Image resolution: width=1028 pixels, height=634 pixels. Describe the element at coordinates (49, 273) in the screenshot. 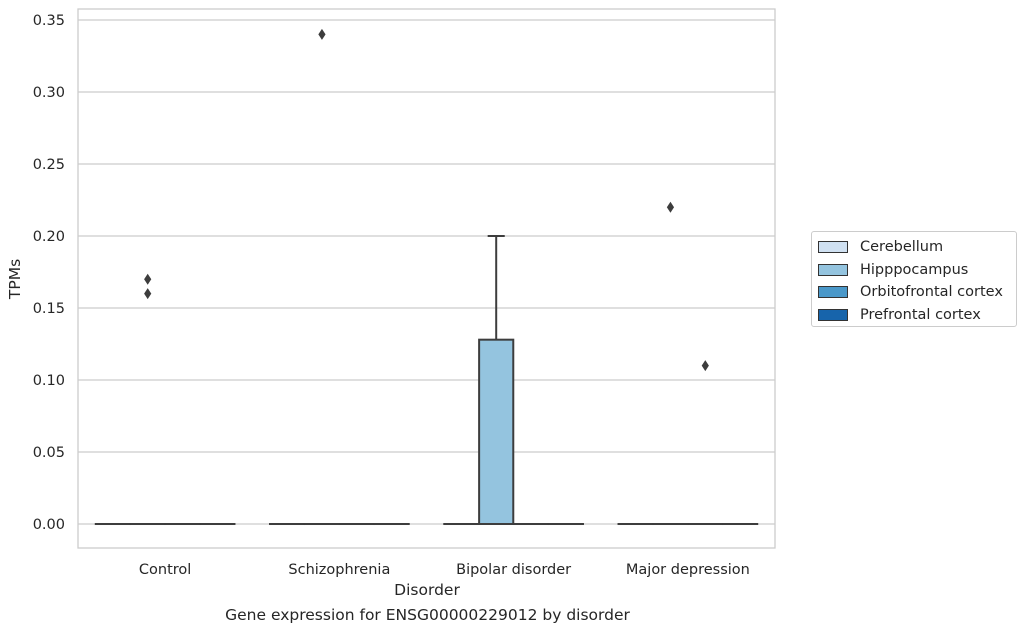

I see `y-axis-ticks: 0.00 0.05 0.10 0.15 0.20 0.25 0.30 0.35` at that location.